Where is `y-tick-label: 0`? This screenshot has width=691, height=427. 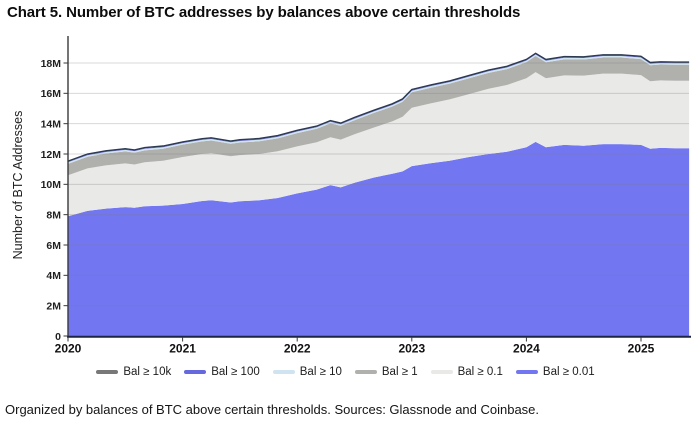
y-tick-label: 0 is located at coordinates (58, 337).